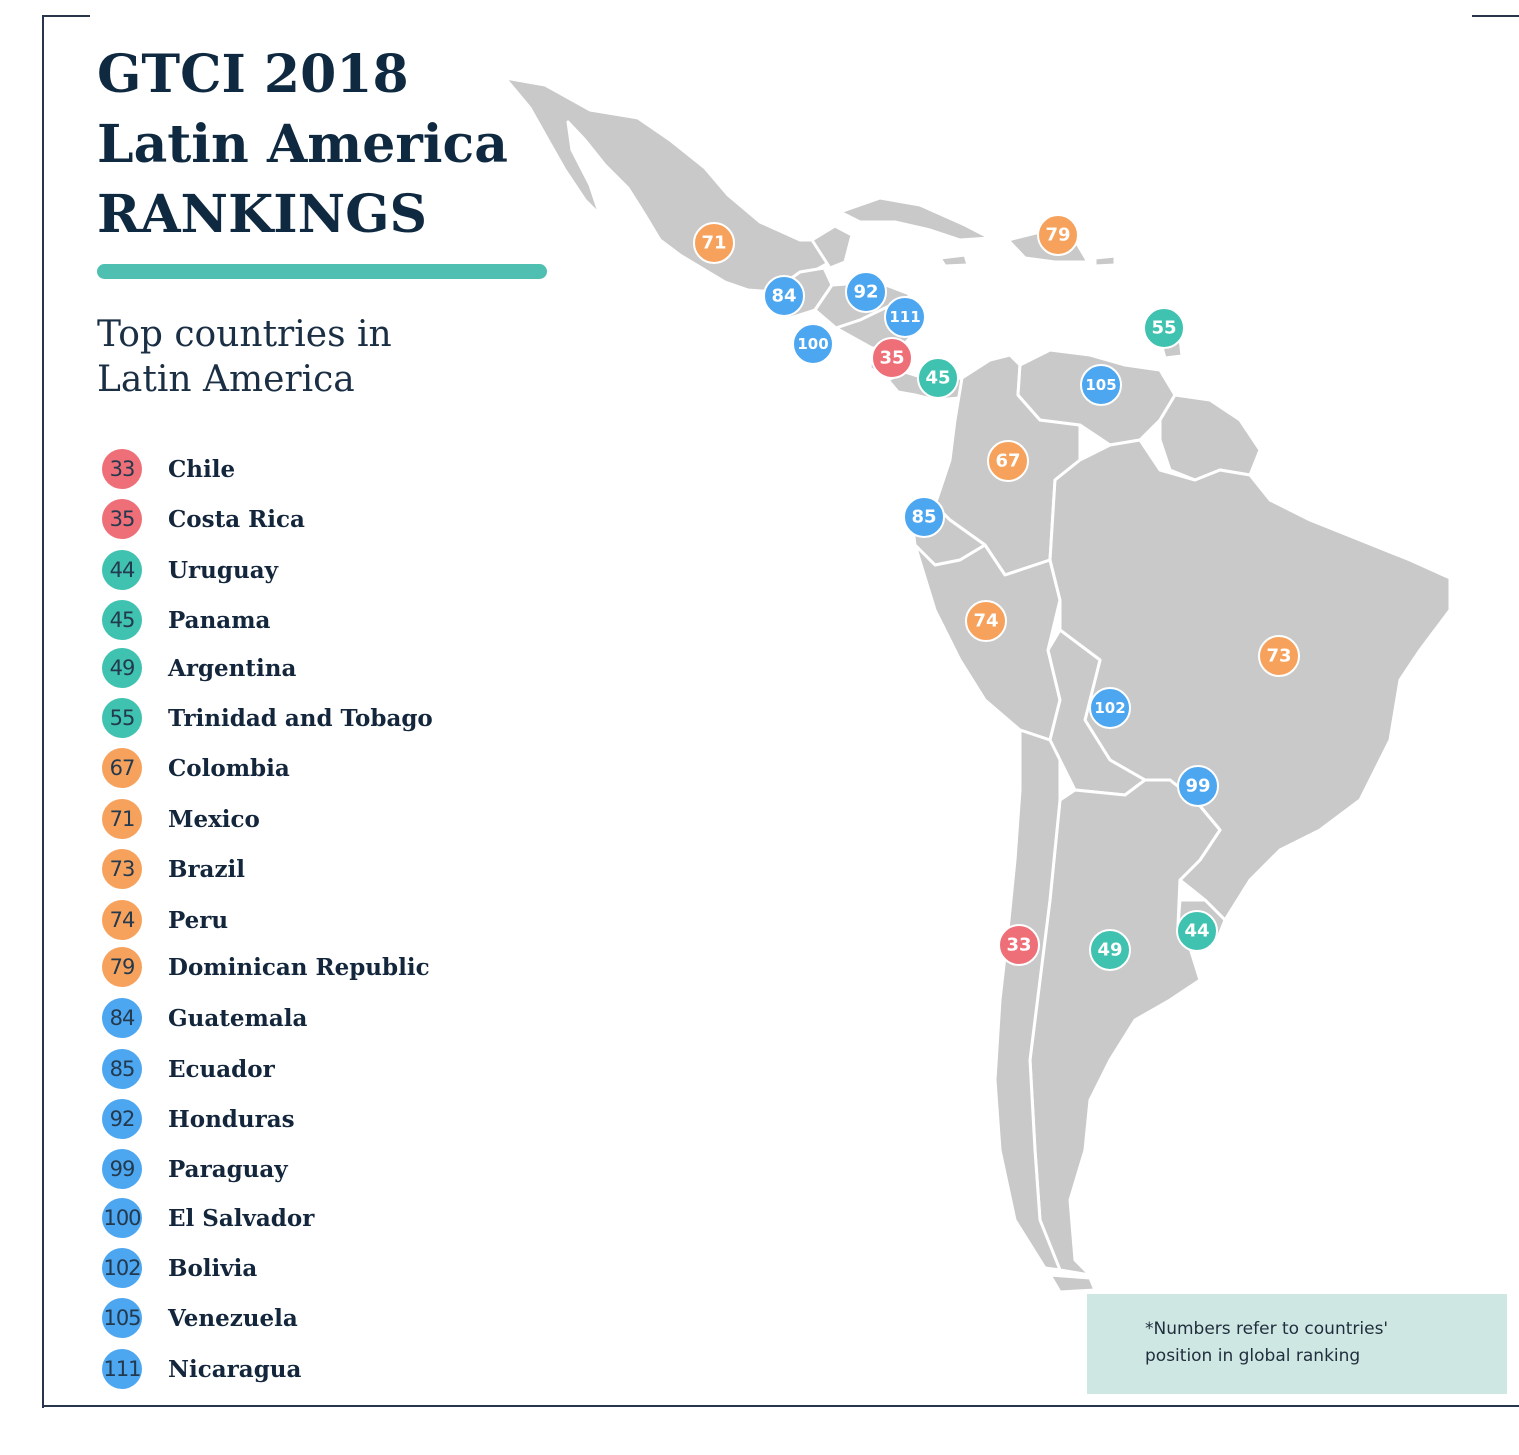 The image size is (1519, 1455). I want to click on country-name: Paraguay, so click(228, 1169).